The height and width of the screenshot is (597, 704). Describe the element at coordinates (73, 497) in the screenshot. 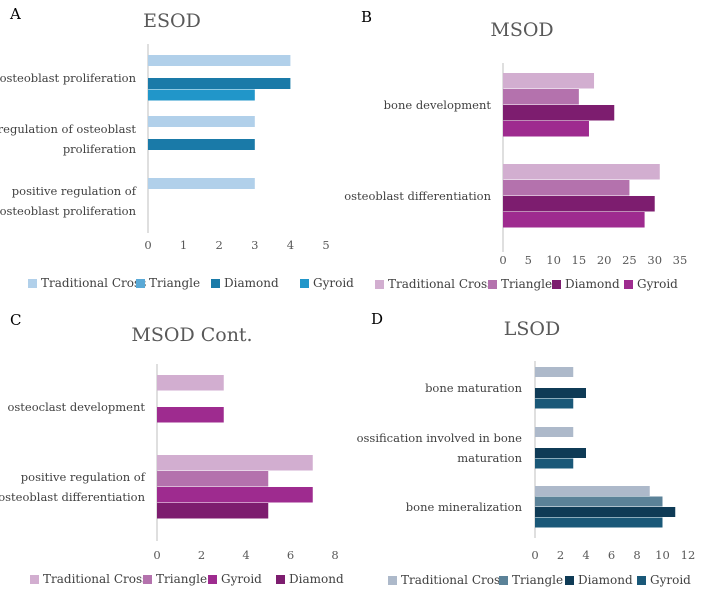

I see `category-label: osteoblast differentiation` at that location.